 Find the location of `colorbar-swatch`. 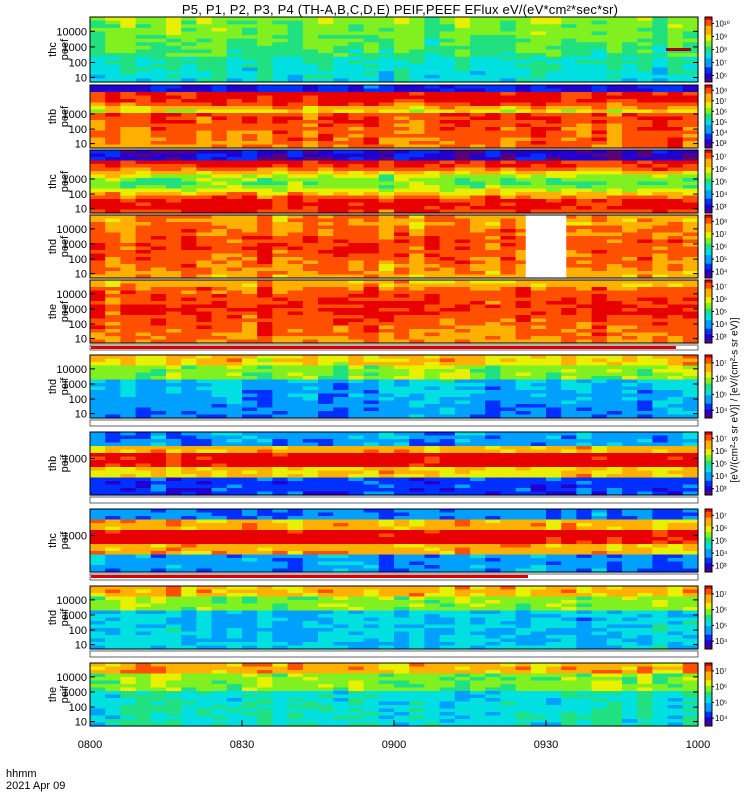

colorbar-swatch is located at coordinates (708, 169).